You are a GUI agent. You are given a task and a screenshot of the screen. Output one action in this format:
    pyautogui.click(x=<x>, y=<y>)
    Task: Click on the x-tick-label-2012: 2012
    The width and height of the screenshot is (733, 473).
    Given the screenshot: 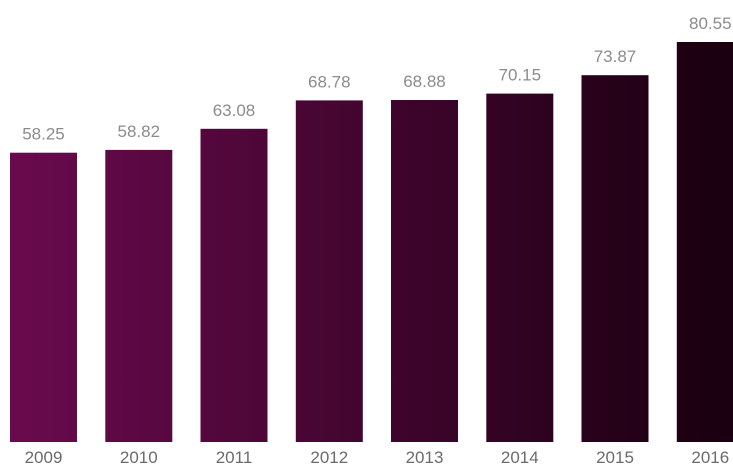 What is the action you would take?
    pyautogui.click(x=329, y=457)
    